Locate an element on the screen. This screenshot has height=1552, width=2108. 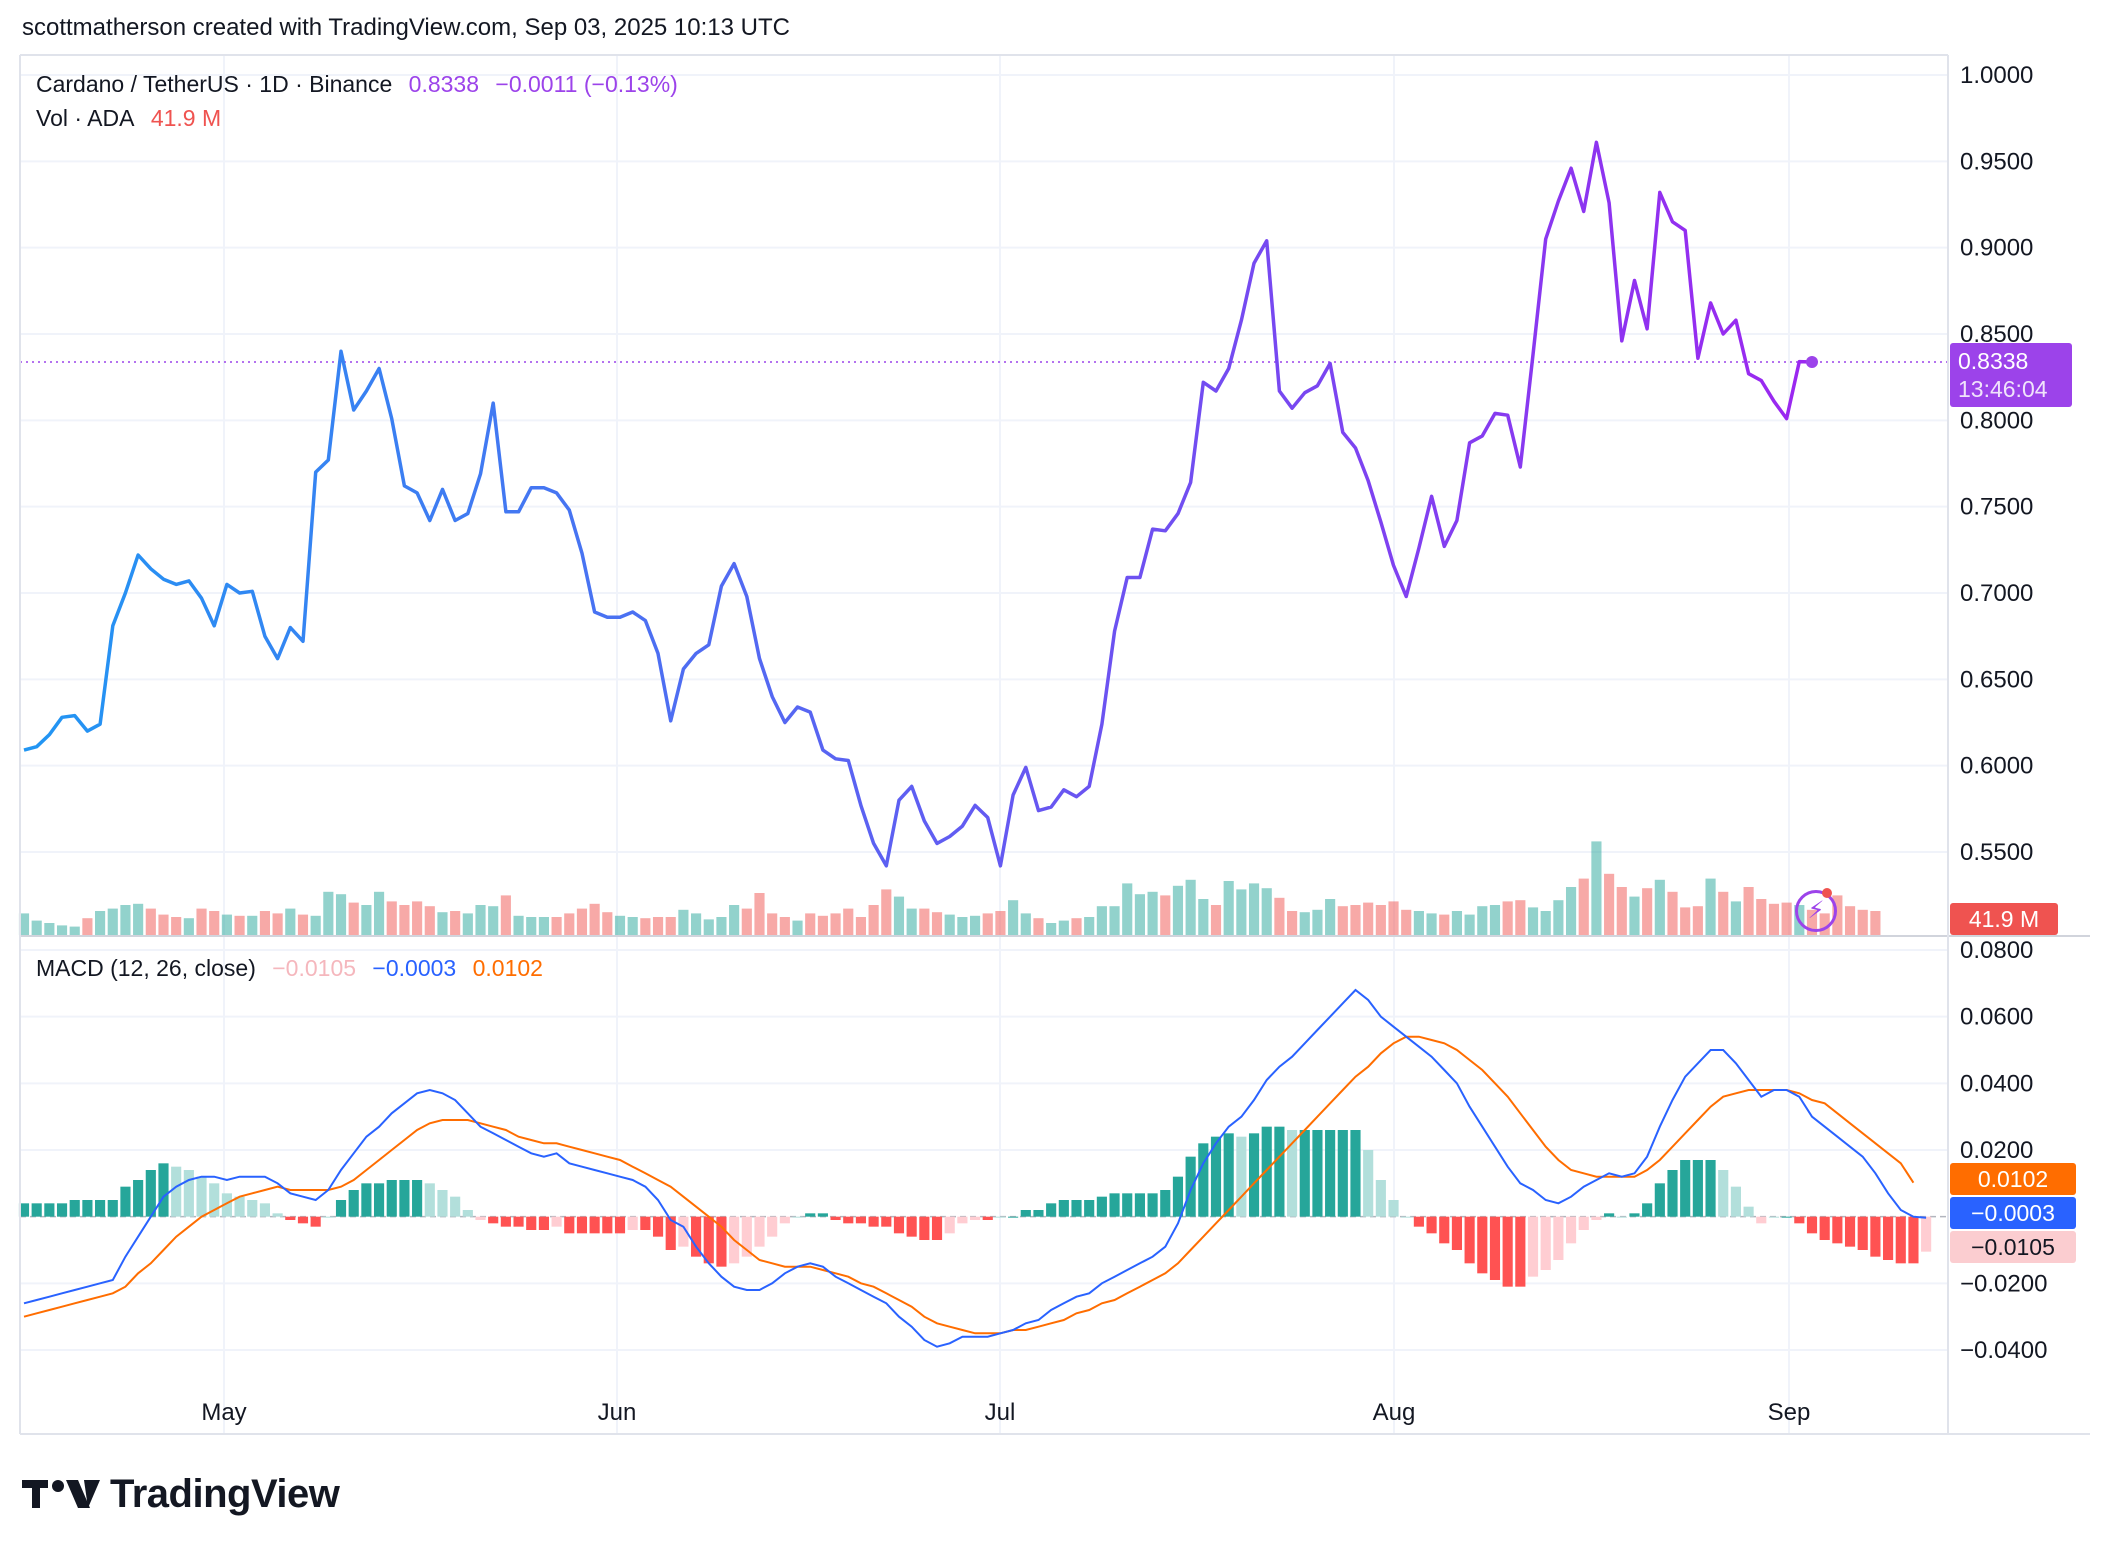
volume-value: 41.9 M is located at coordinates (186, 118).